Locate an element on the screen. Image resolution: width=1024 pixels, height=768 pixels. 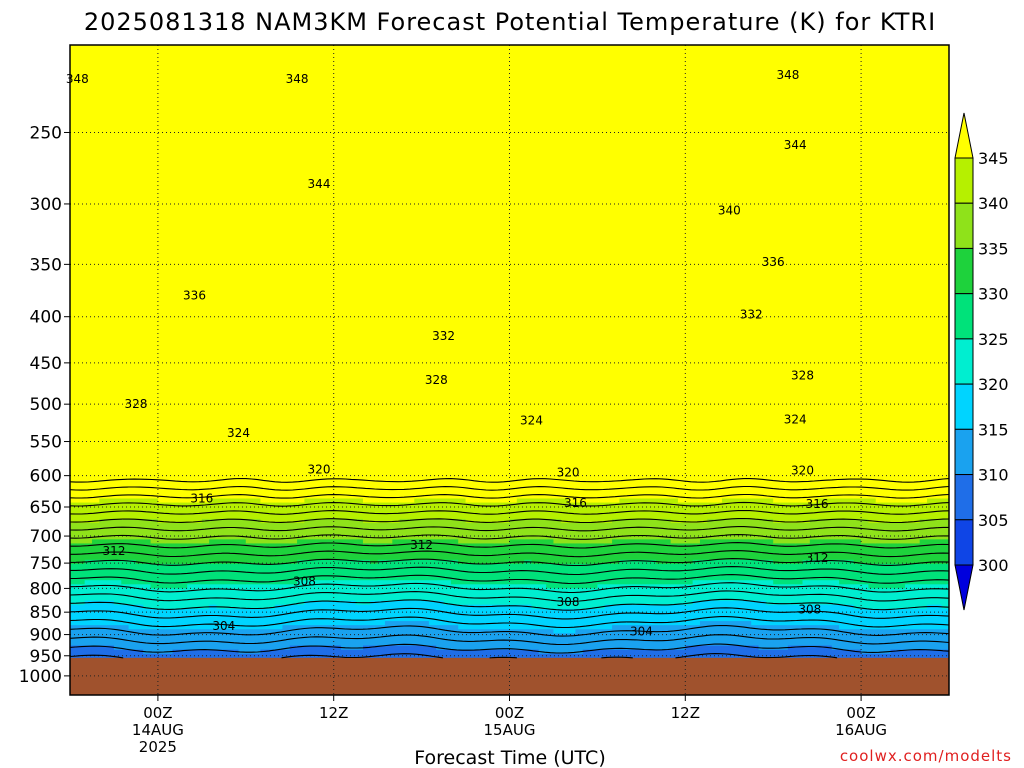
y-tick-label: 500 is located at coordinates (46, 405).